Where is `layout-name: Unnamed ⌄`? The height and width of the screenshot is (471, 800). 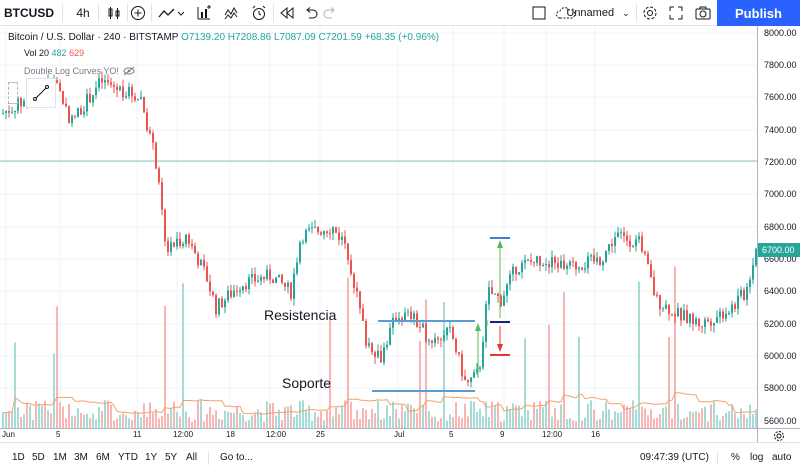 layout-name: Unnamed ⌄ is located at coordinates (598, 13).